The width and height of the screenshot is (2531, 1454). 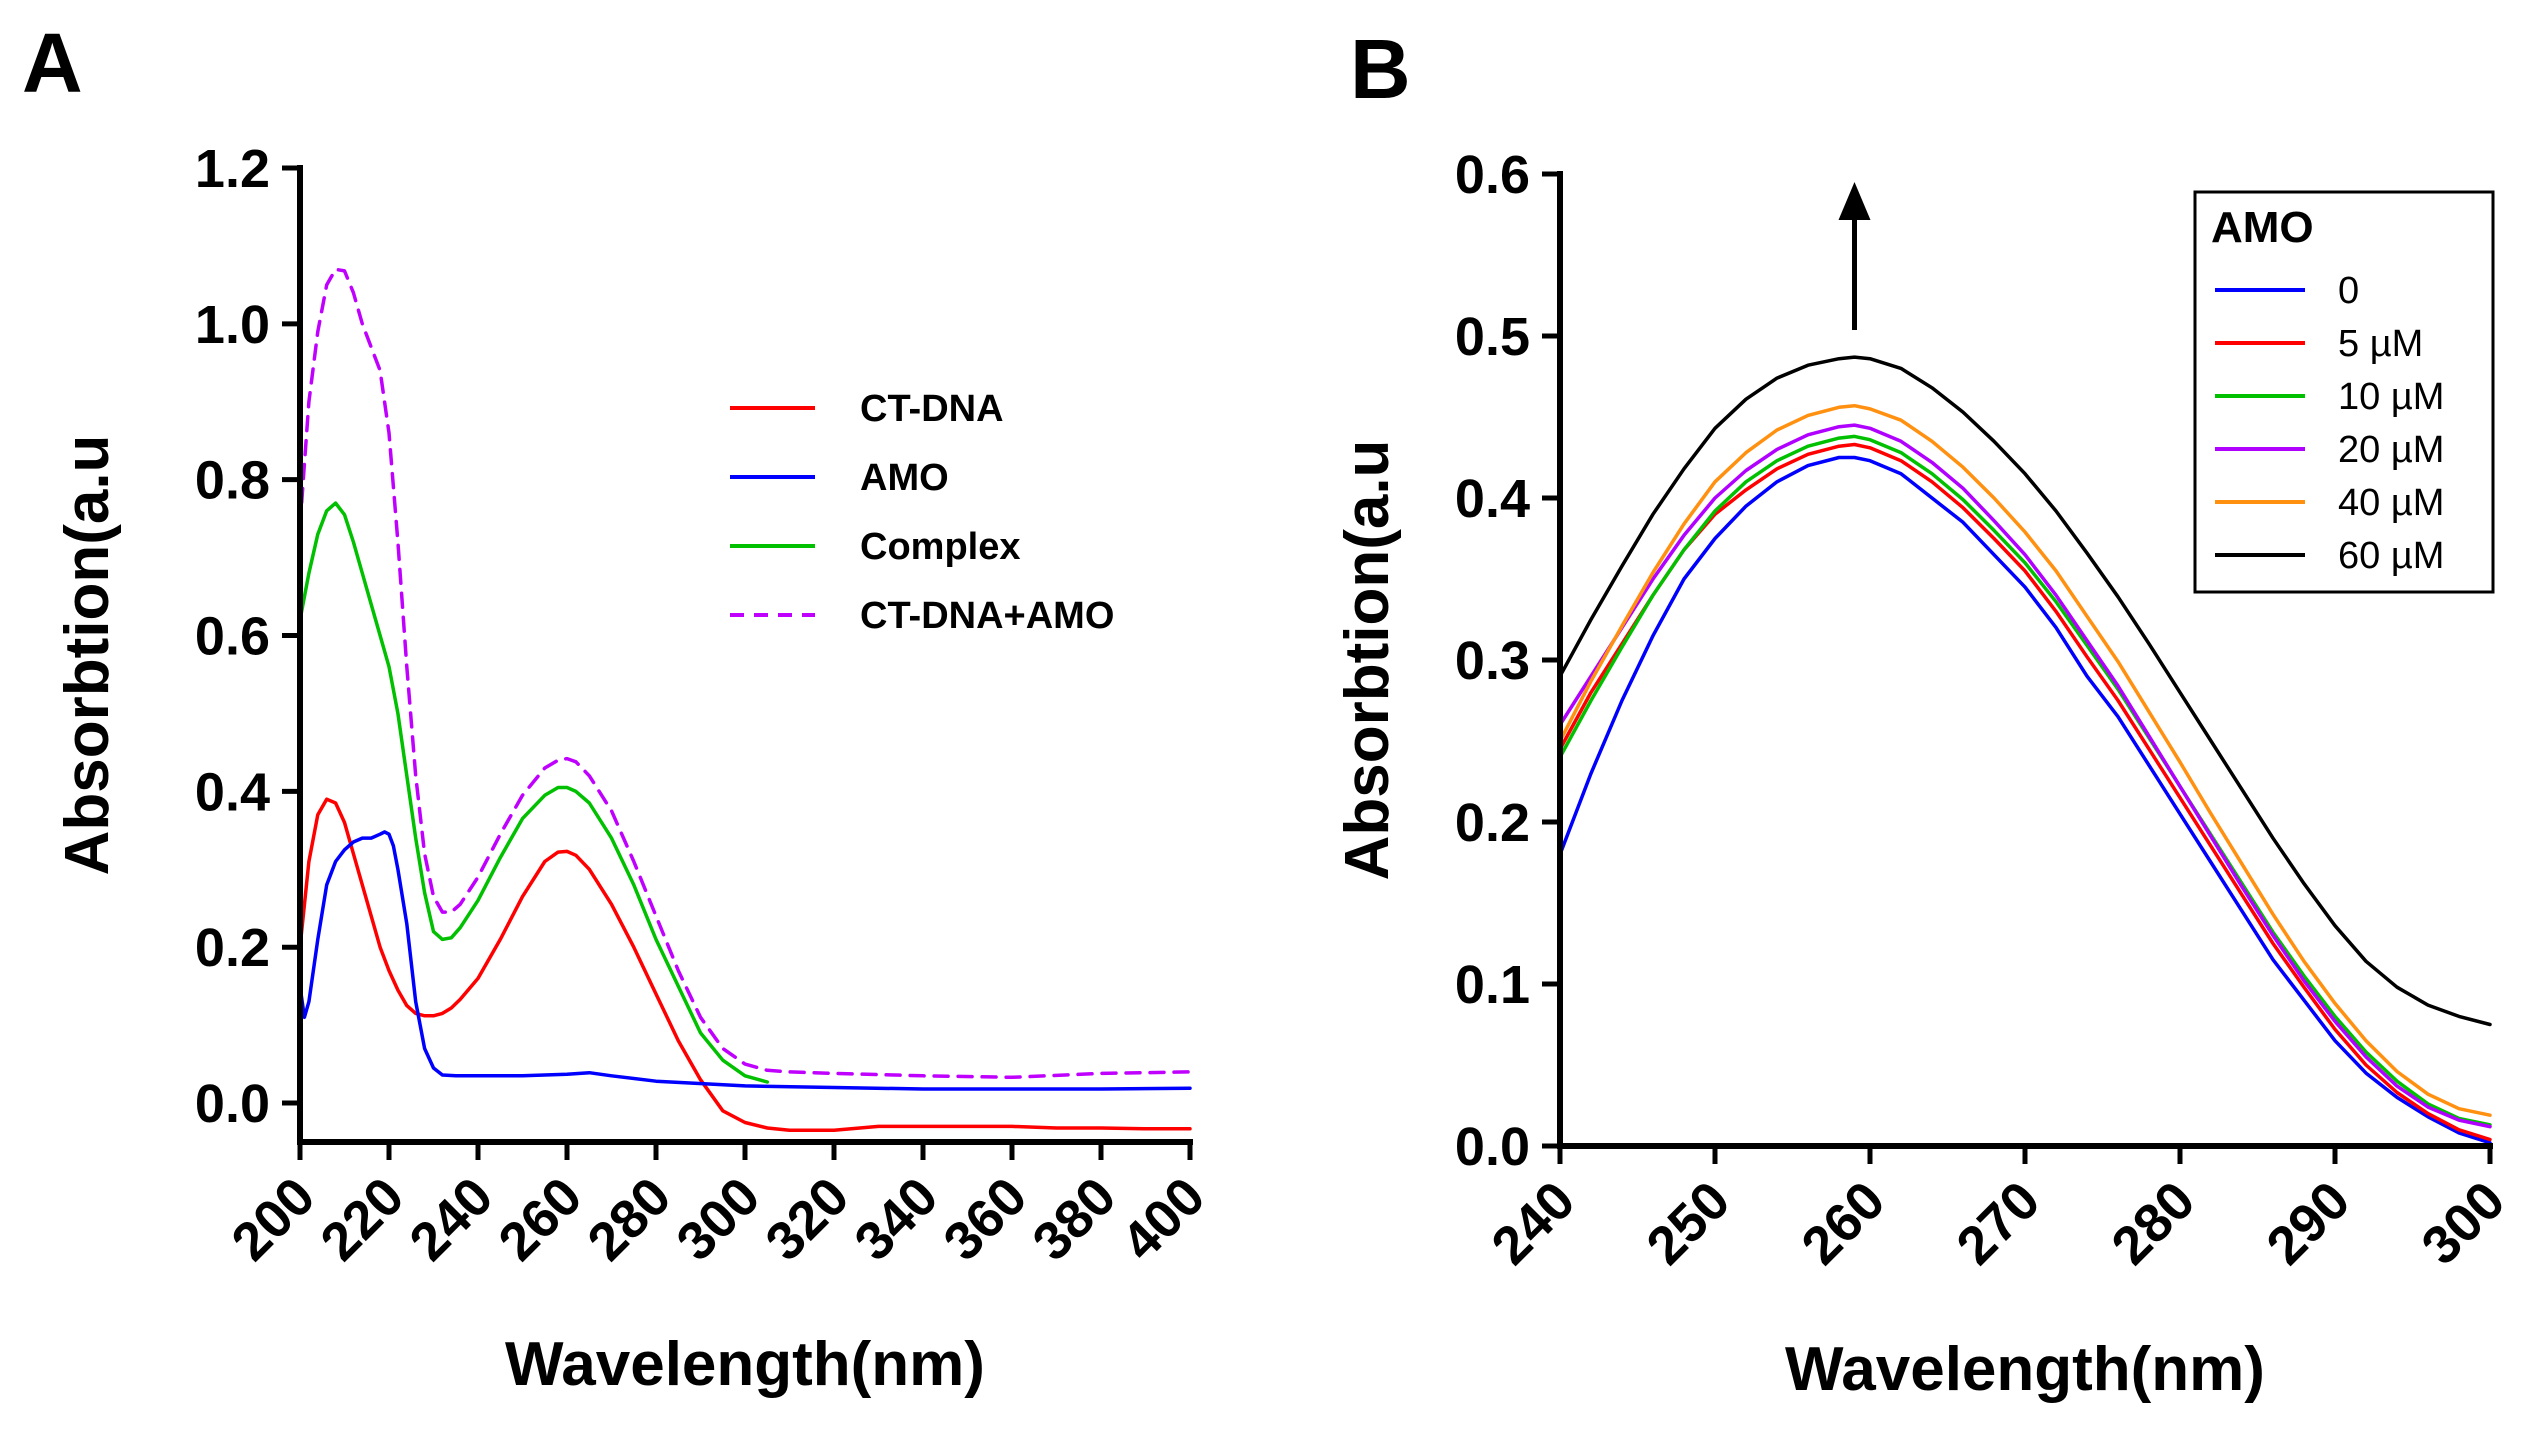 I want to click on x-tick-label: 380, so click(x=1074, y=1219).